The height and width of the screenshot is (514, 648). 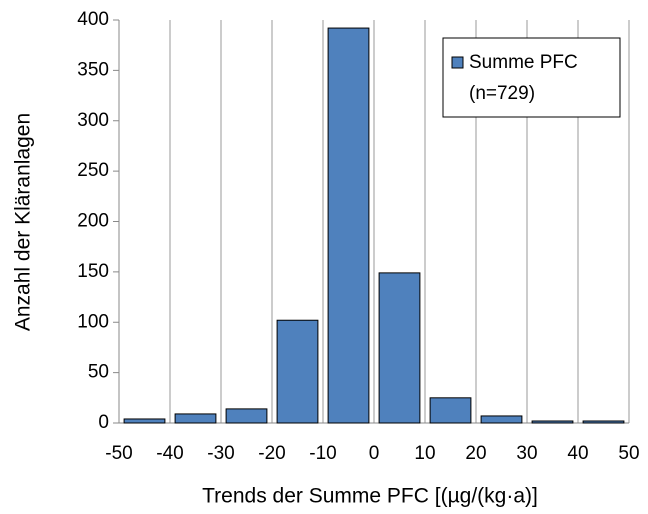 What do you see at coordinates (526, 453) in the screenshot?
I see `x-tick-label: 30` at bounding box center [526, 453].